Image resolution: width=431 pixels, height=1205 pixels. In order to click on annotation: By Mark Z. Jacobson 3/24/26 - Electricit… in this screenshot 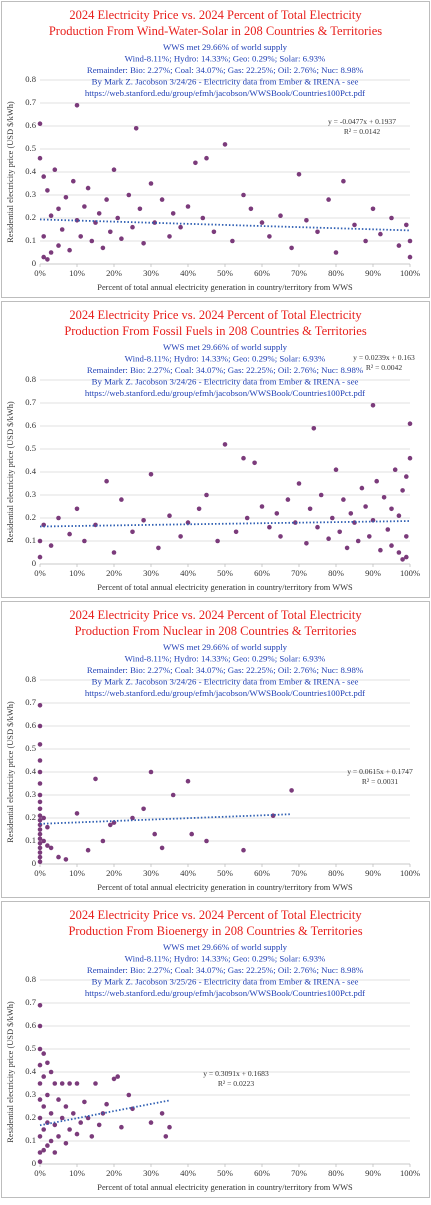, I will do `click(225, 682)`.